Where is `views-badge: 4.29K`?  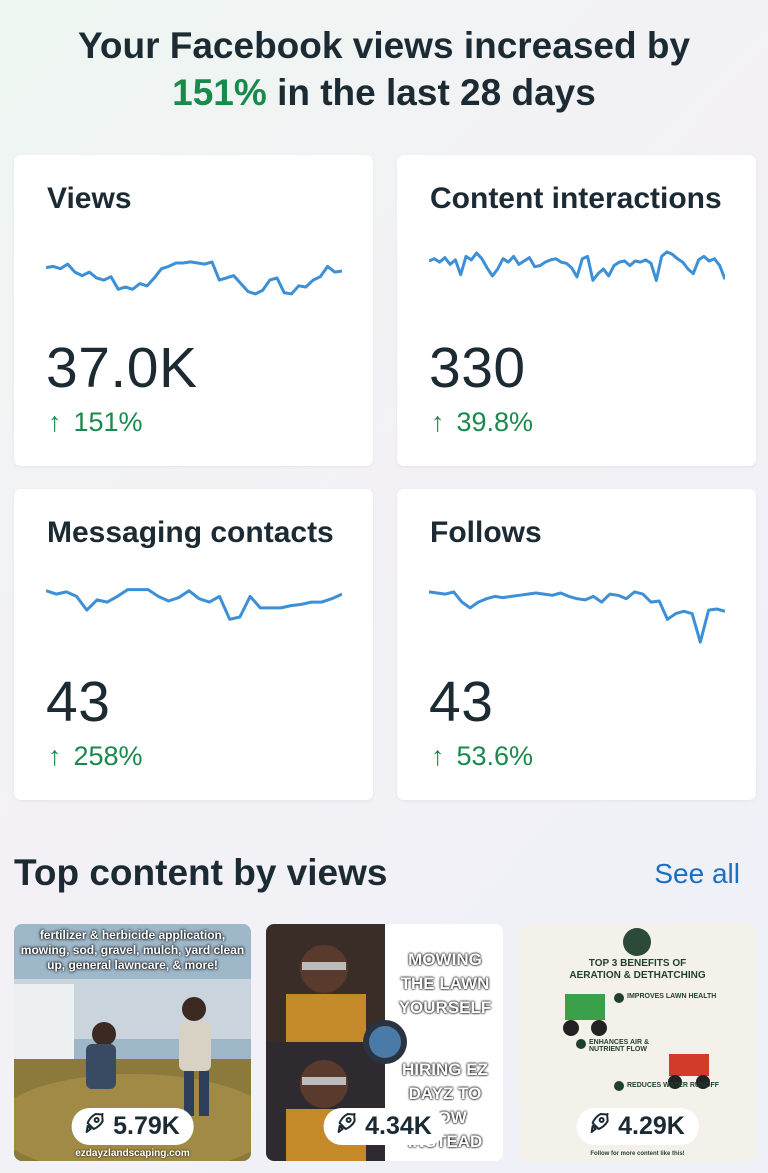 views-badge: 4.29K is located at coordinates (637, 1126).